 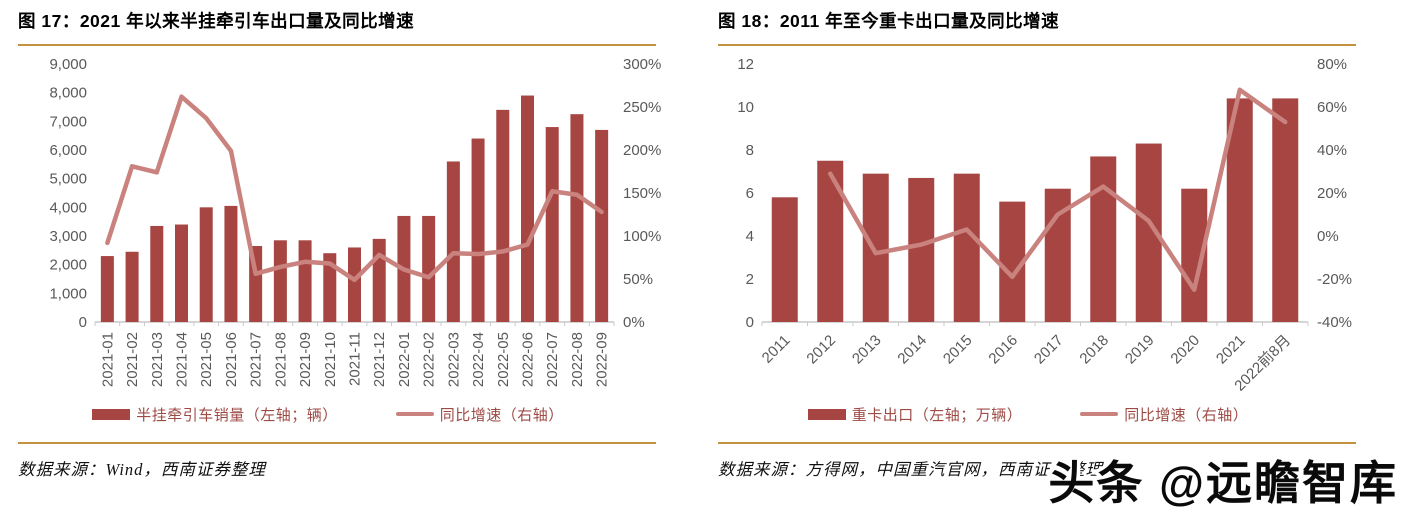 I want to click on figure-17-legend: 半挂牵引车销量（左轴；辆） 同比增速（右轴）, so click(x=328, y=414).